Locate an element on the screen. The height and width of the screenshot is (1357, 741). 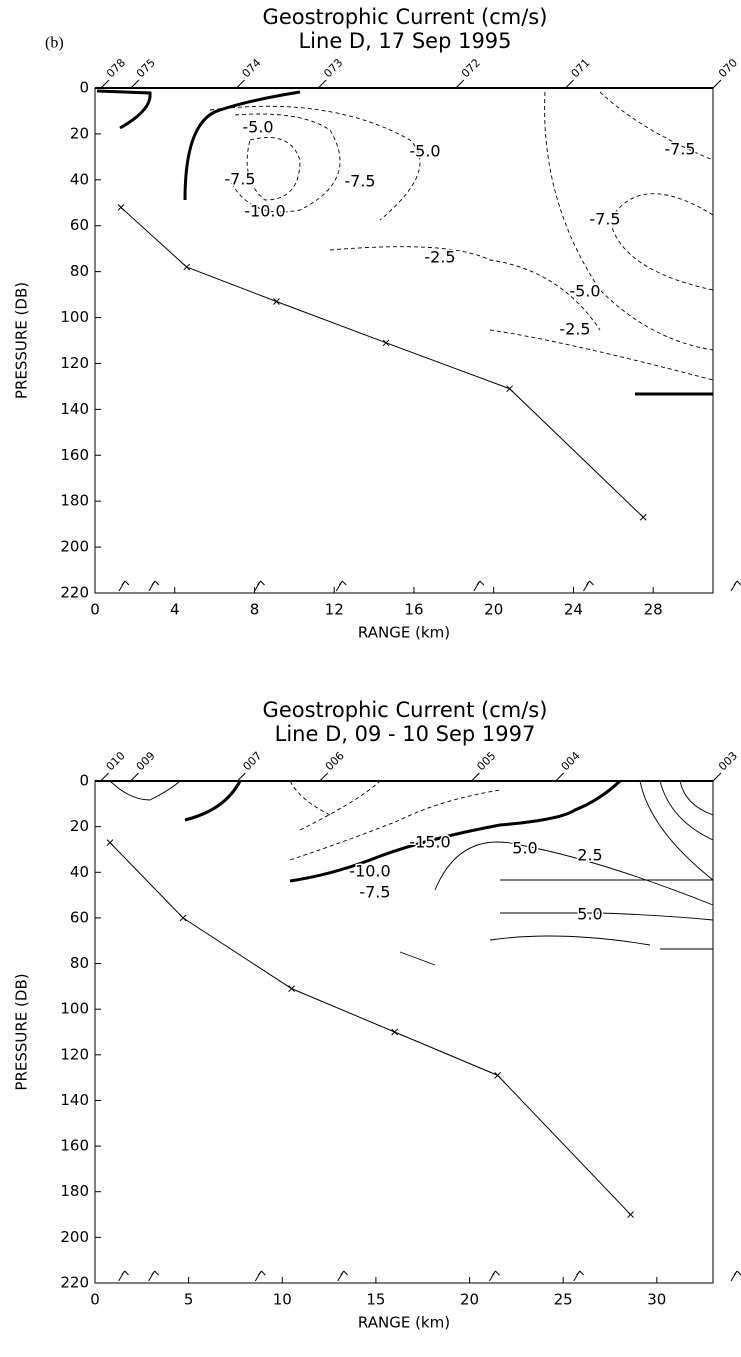
contour-label: 2.5 is located at coordinates (589, 855).